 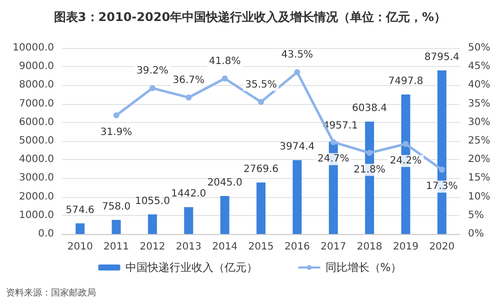 What do you see at coordinates (152, 71) in the screenshot?
I see `data-label: 39.2%` at bounding box center [152, 71].